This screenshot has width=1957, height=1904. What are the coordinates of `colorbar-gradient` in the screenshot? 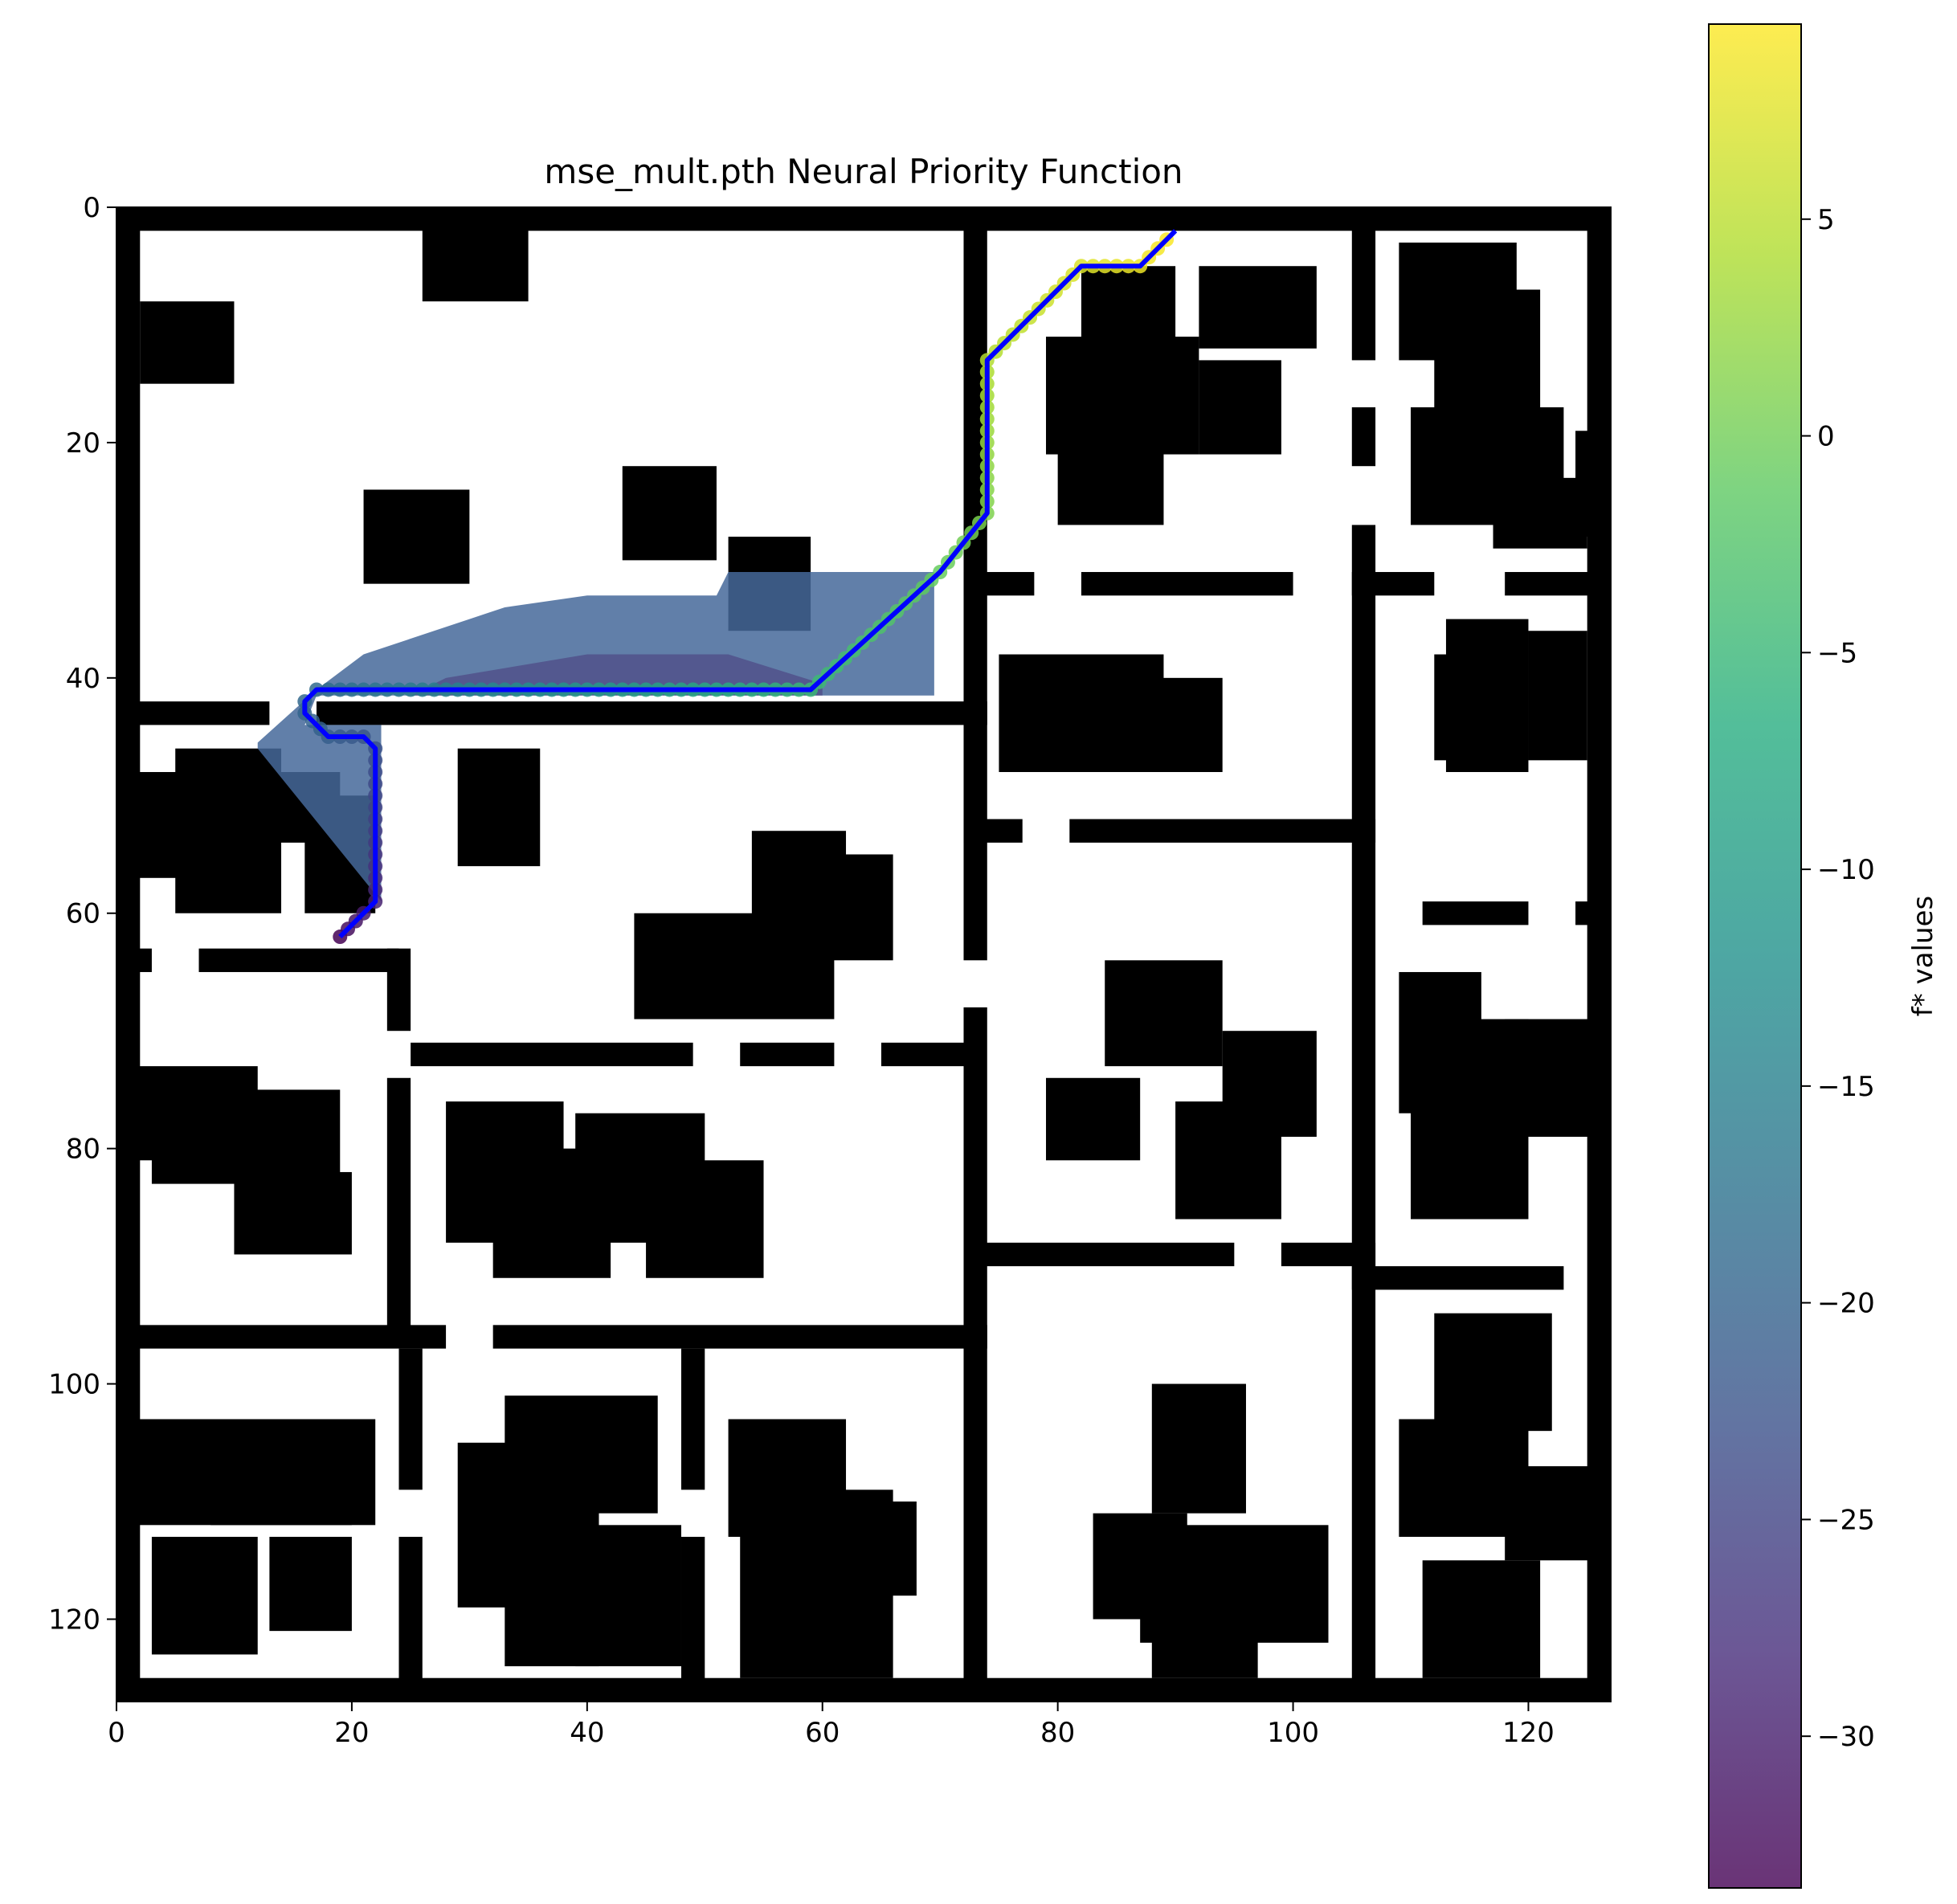 It's located at (1755, 956).